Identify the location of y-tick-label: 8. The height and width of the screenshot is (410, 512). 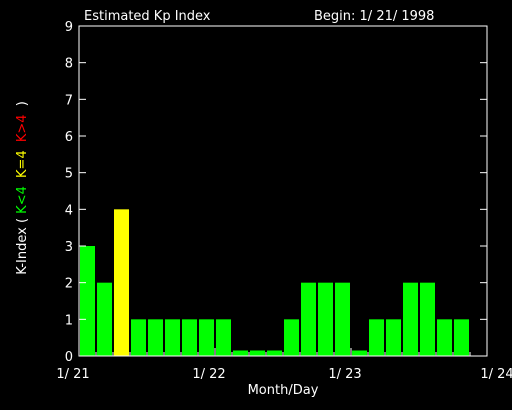
(69, 64).